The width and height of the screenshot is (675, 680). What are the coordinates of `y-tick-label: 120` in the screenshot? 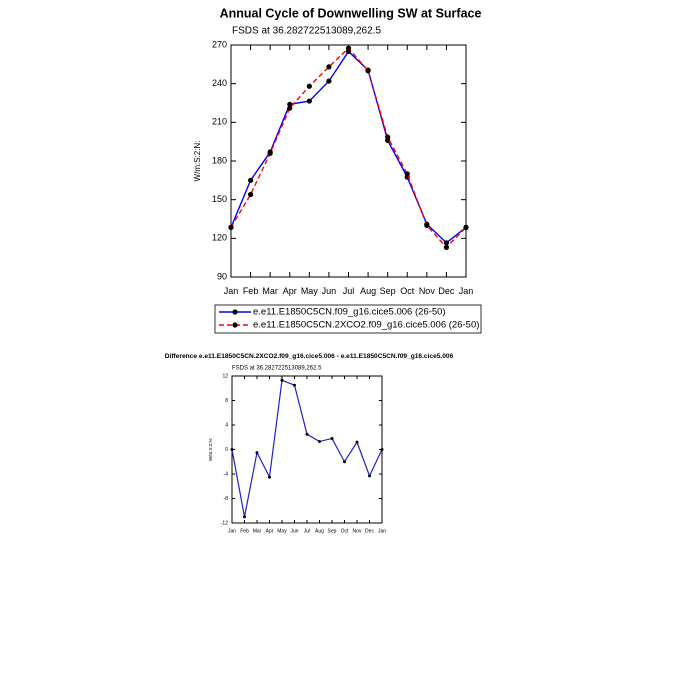 It's located at (219, 238).